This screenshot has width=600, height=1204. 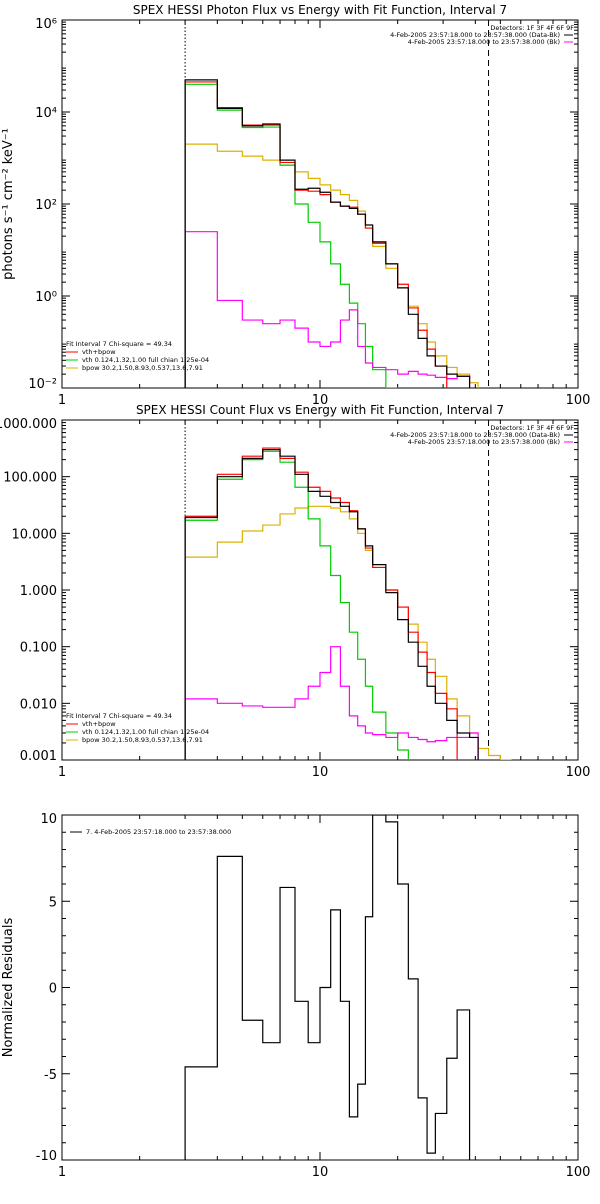 What do you see at coordinates (30, 478) in the screenshot?
I see `y-tick-label: 100.000` at bounding box center [30, 478].